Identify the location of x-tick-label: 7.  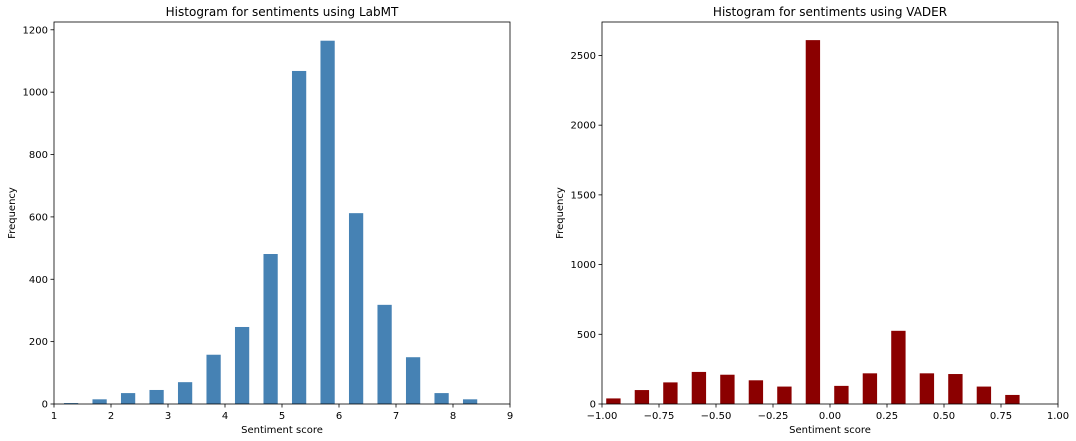
(396, 416).